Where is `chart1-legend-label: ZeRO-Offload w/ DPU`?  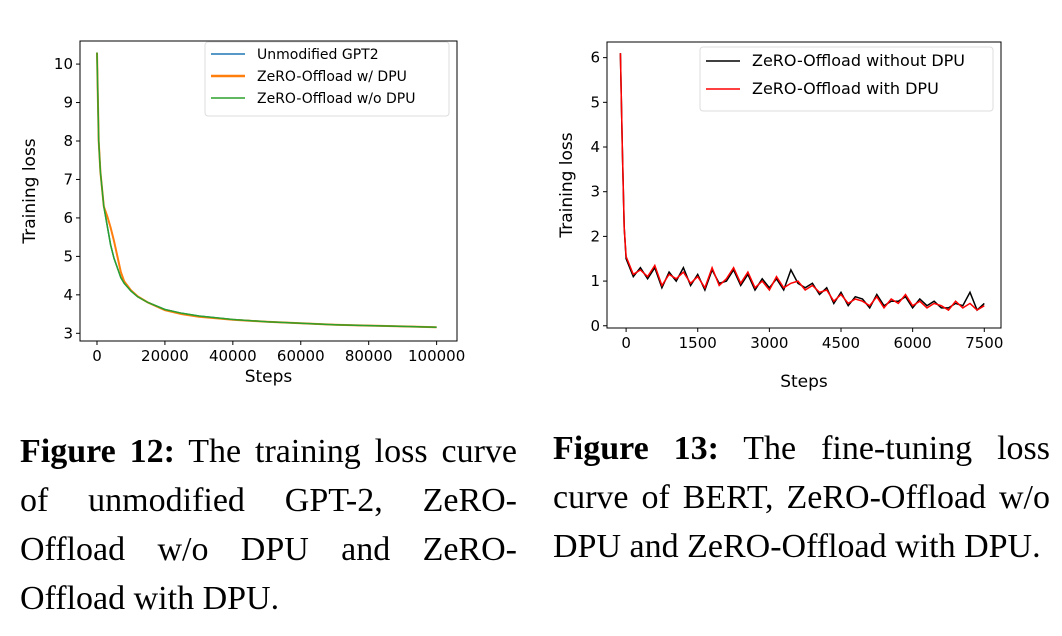
chart1-legend-label: ZeRO-Offload w/ DPU is located at coordinates (332, 77).